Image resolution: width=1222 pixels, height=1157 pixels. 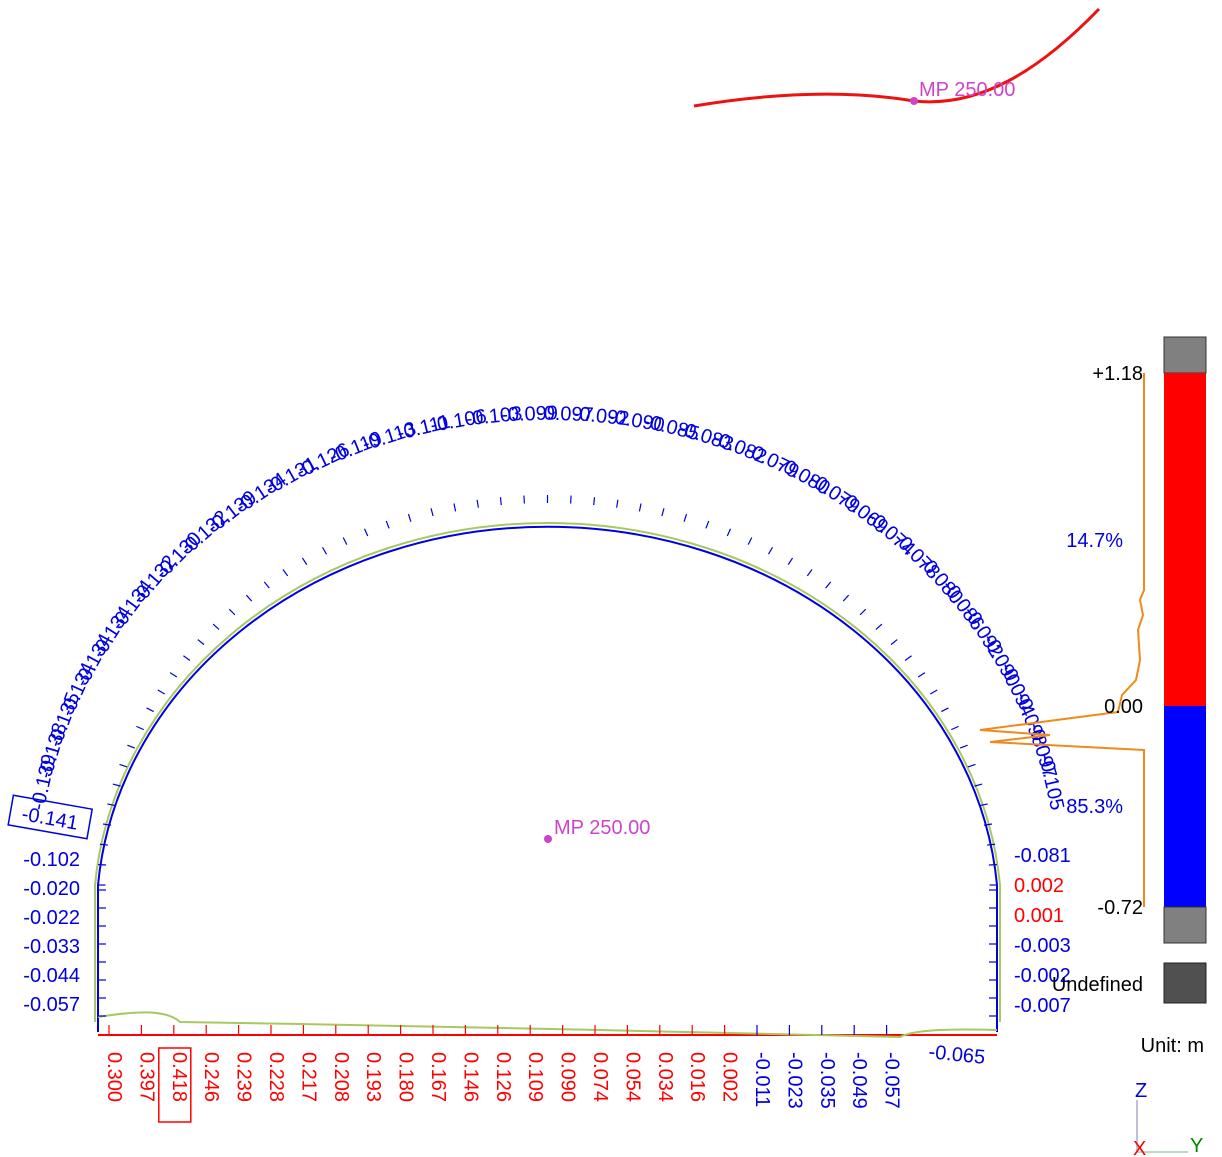 I want to click on invert-value: 0.208, so click(x=341, y=1077).